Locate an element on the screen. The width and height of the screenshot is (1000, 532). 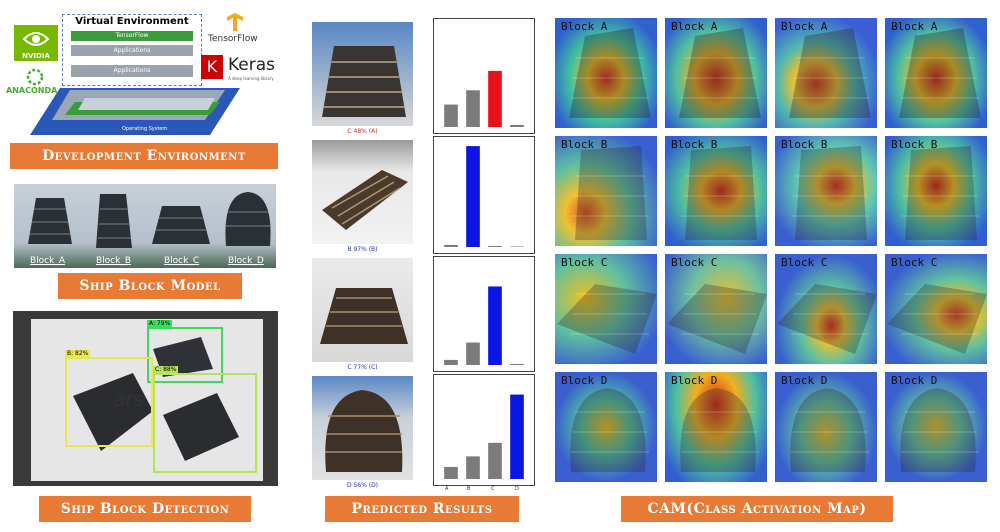
ship-block-detection-photo: ars A: 79% B: 82% C: 88% is located at coordinates (145, 398).